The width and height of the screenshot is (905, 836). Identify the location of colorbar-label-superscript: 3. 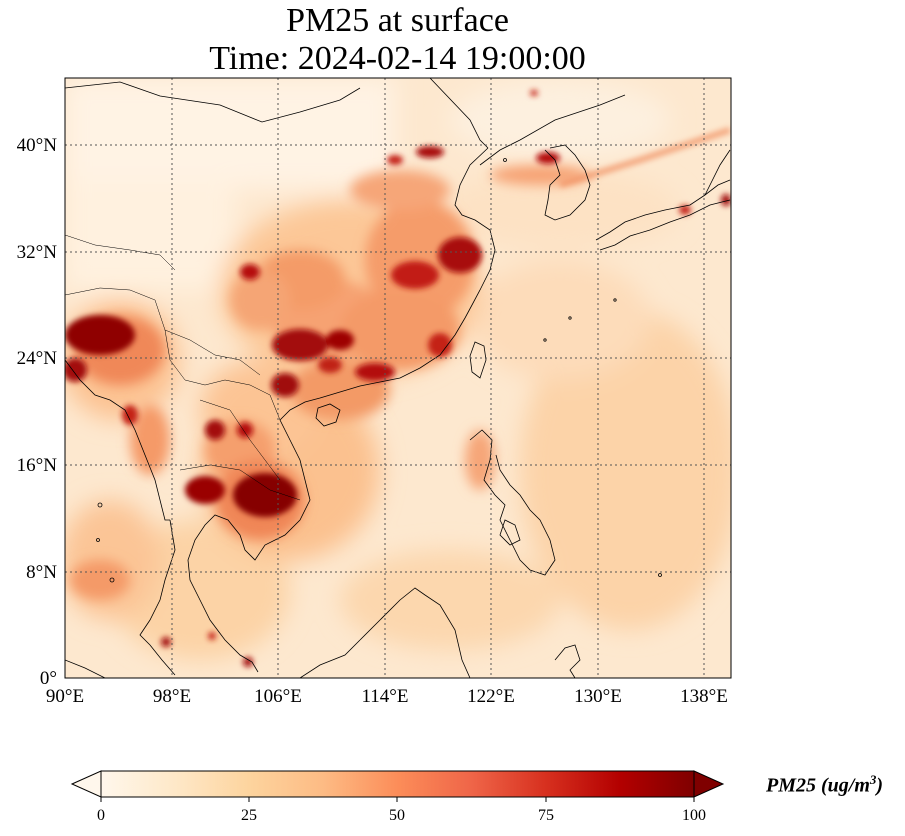
(873, 779).